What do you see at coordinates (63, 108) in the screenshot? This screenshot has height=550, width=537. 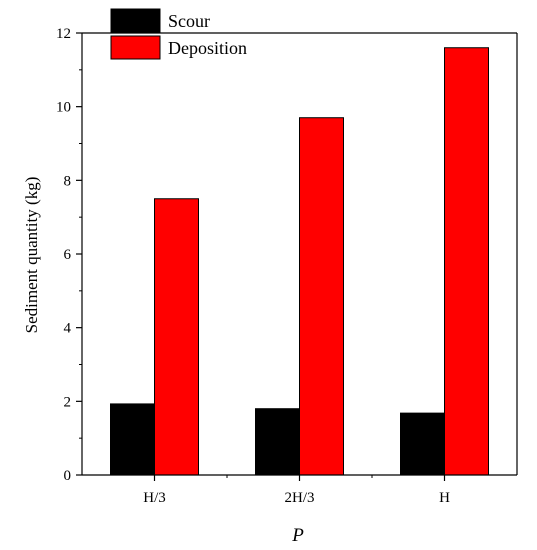 I see `y-tick-label: 10` at bounding box center [63, 108].